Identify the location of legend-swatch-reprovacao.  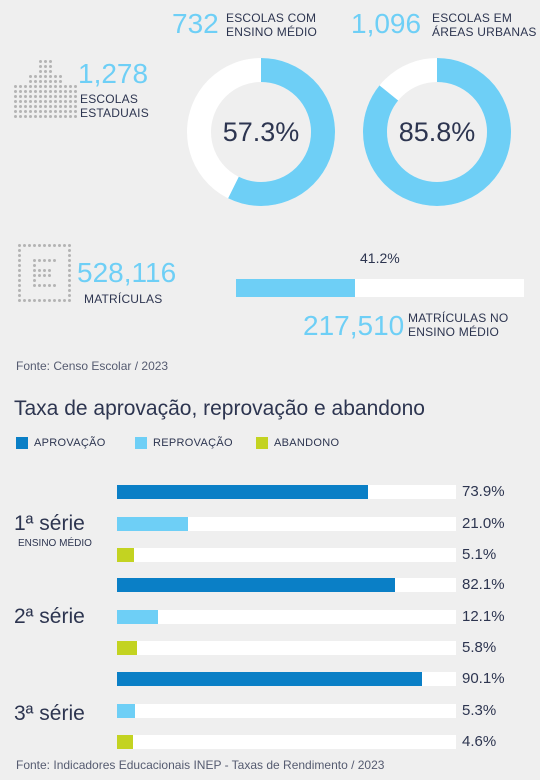
(141, 443).